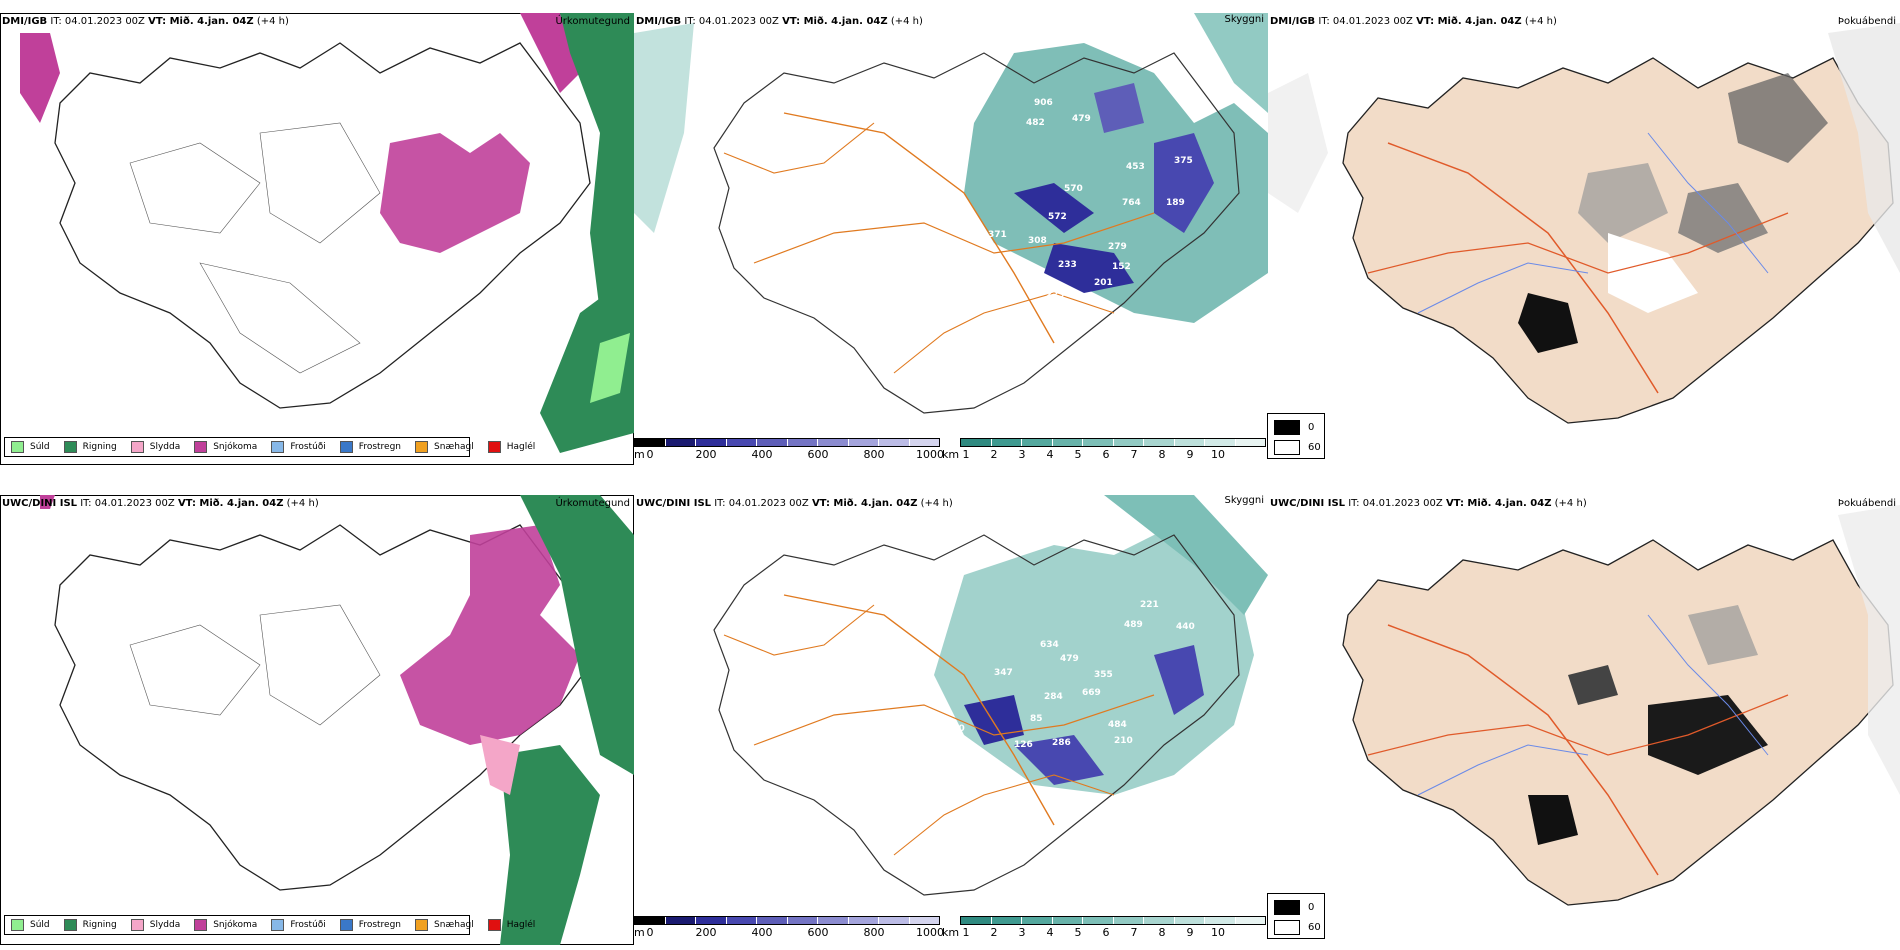 This screenshot has width=1900, height=950. Describe the element at coordinates (1078, 932) in the screenshot. I see `tick-label: 5` at that location.